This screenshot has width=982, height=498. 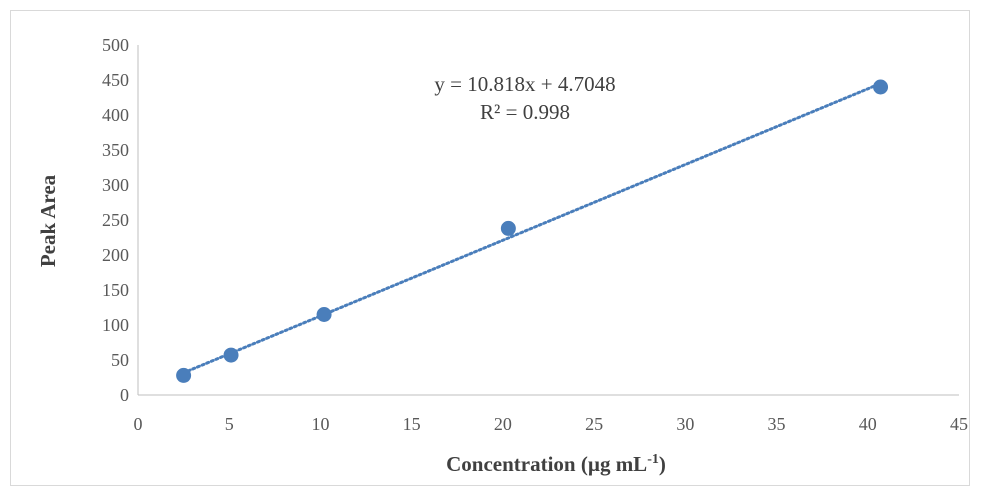 I want to click on y-tick-label: 400, so click(x=115, y=115).